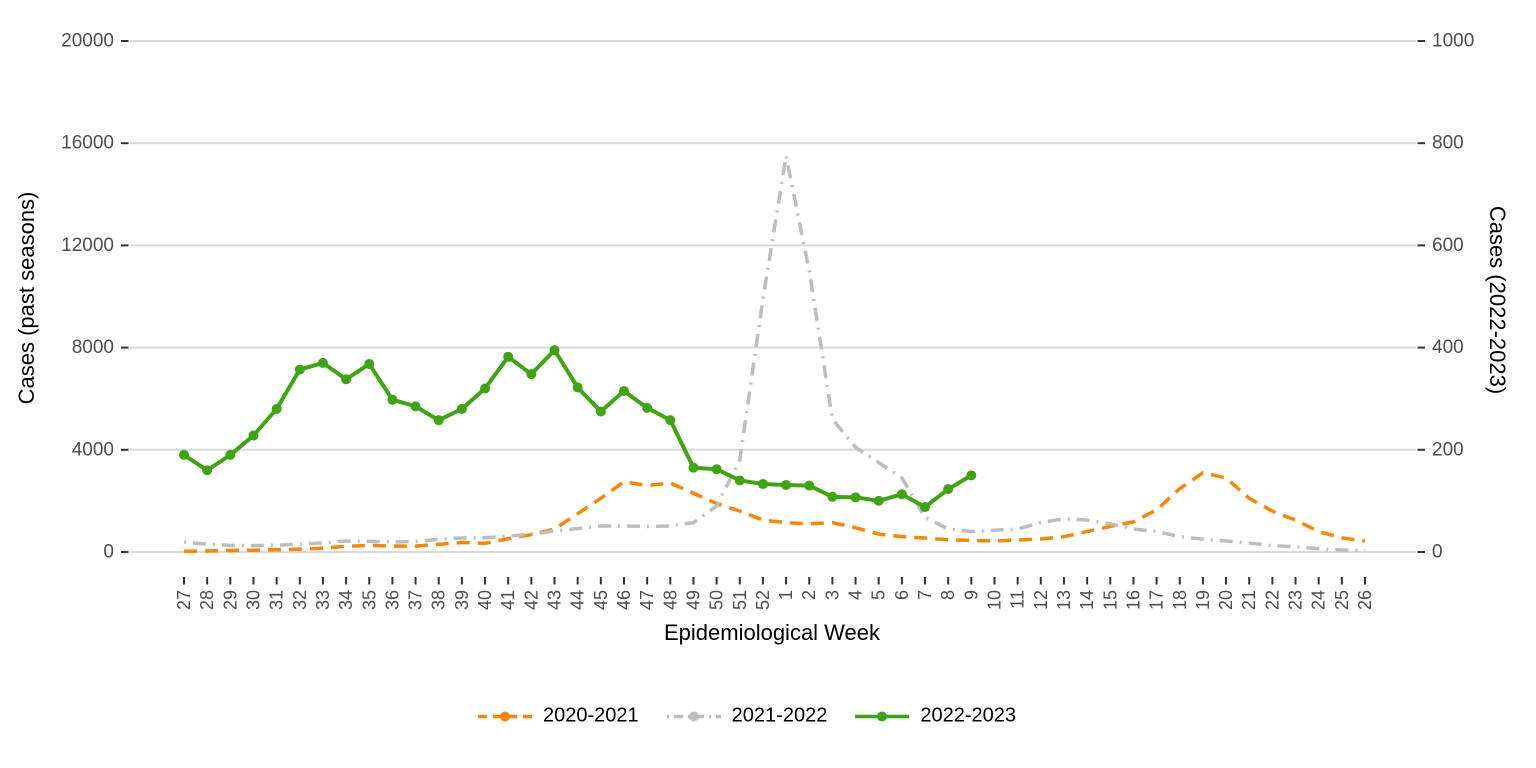 The height and width of the screenshot is (768, 1536). What do you see at coordinates (87, 143) in the screenshot?
I see `y-tick-label-left: 16000` at bounding box center [87, 143].